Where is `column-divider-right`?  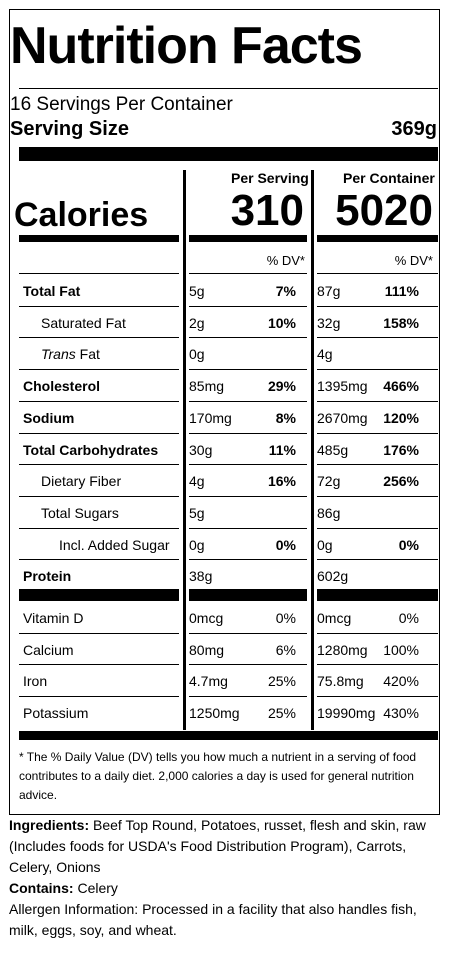 column-divider-right is located at coordinates (312, 450).